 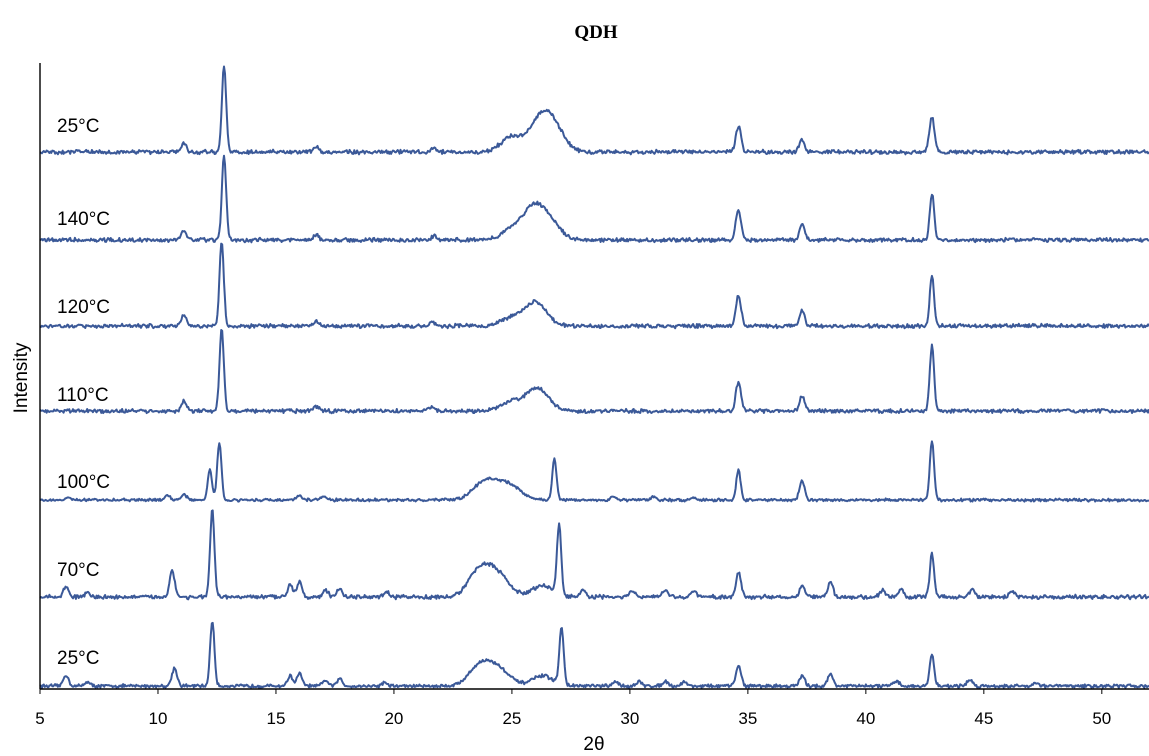 I want to click on series-labels: 25°C 70°C 100°C 110°C 120°C 140°C 25°C, so click(x=83, y=392).